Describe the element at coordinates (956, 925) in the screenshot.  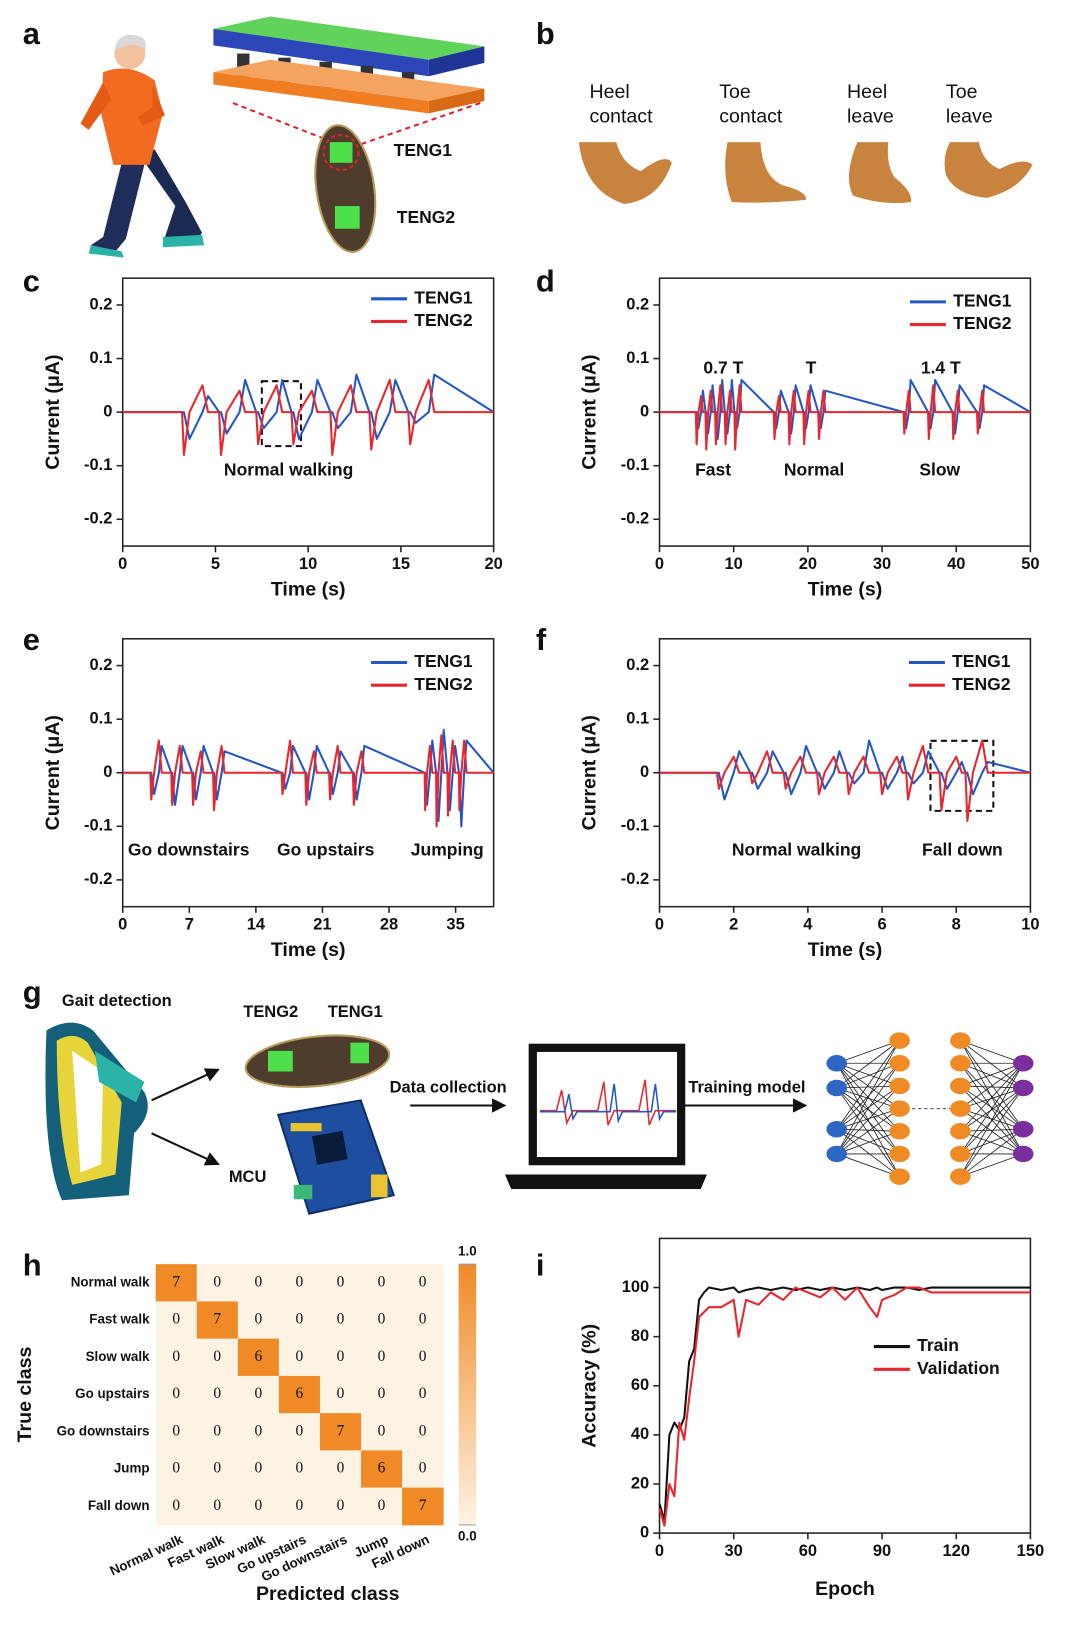
I see `x-tick-label: 8` at that location.